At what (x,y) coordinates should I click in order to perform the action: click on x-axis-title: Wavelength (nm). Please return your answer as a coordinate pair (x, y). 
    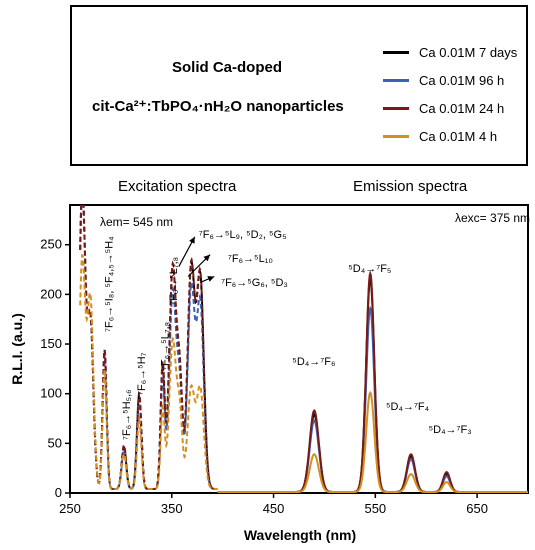
    Looking at the image, I should click on (300, 535).